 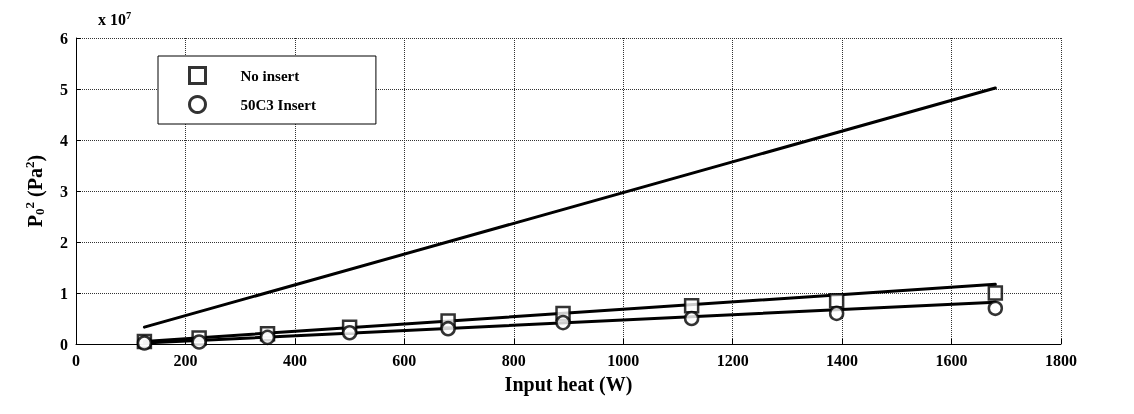 What do you see at coordinates (294, 360) in the screenshot?
I see `x-tick-label: 400` at bounding box center [294, 360].